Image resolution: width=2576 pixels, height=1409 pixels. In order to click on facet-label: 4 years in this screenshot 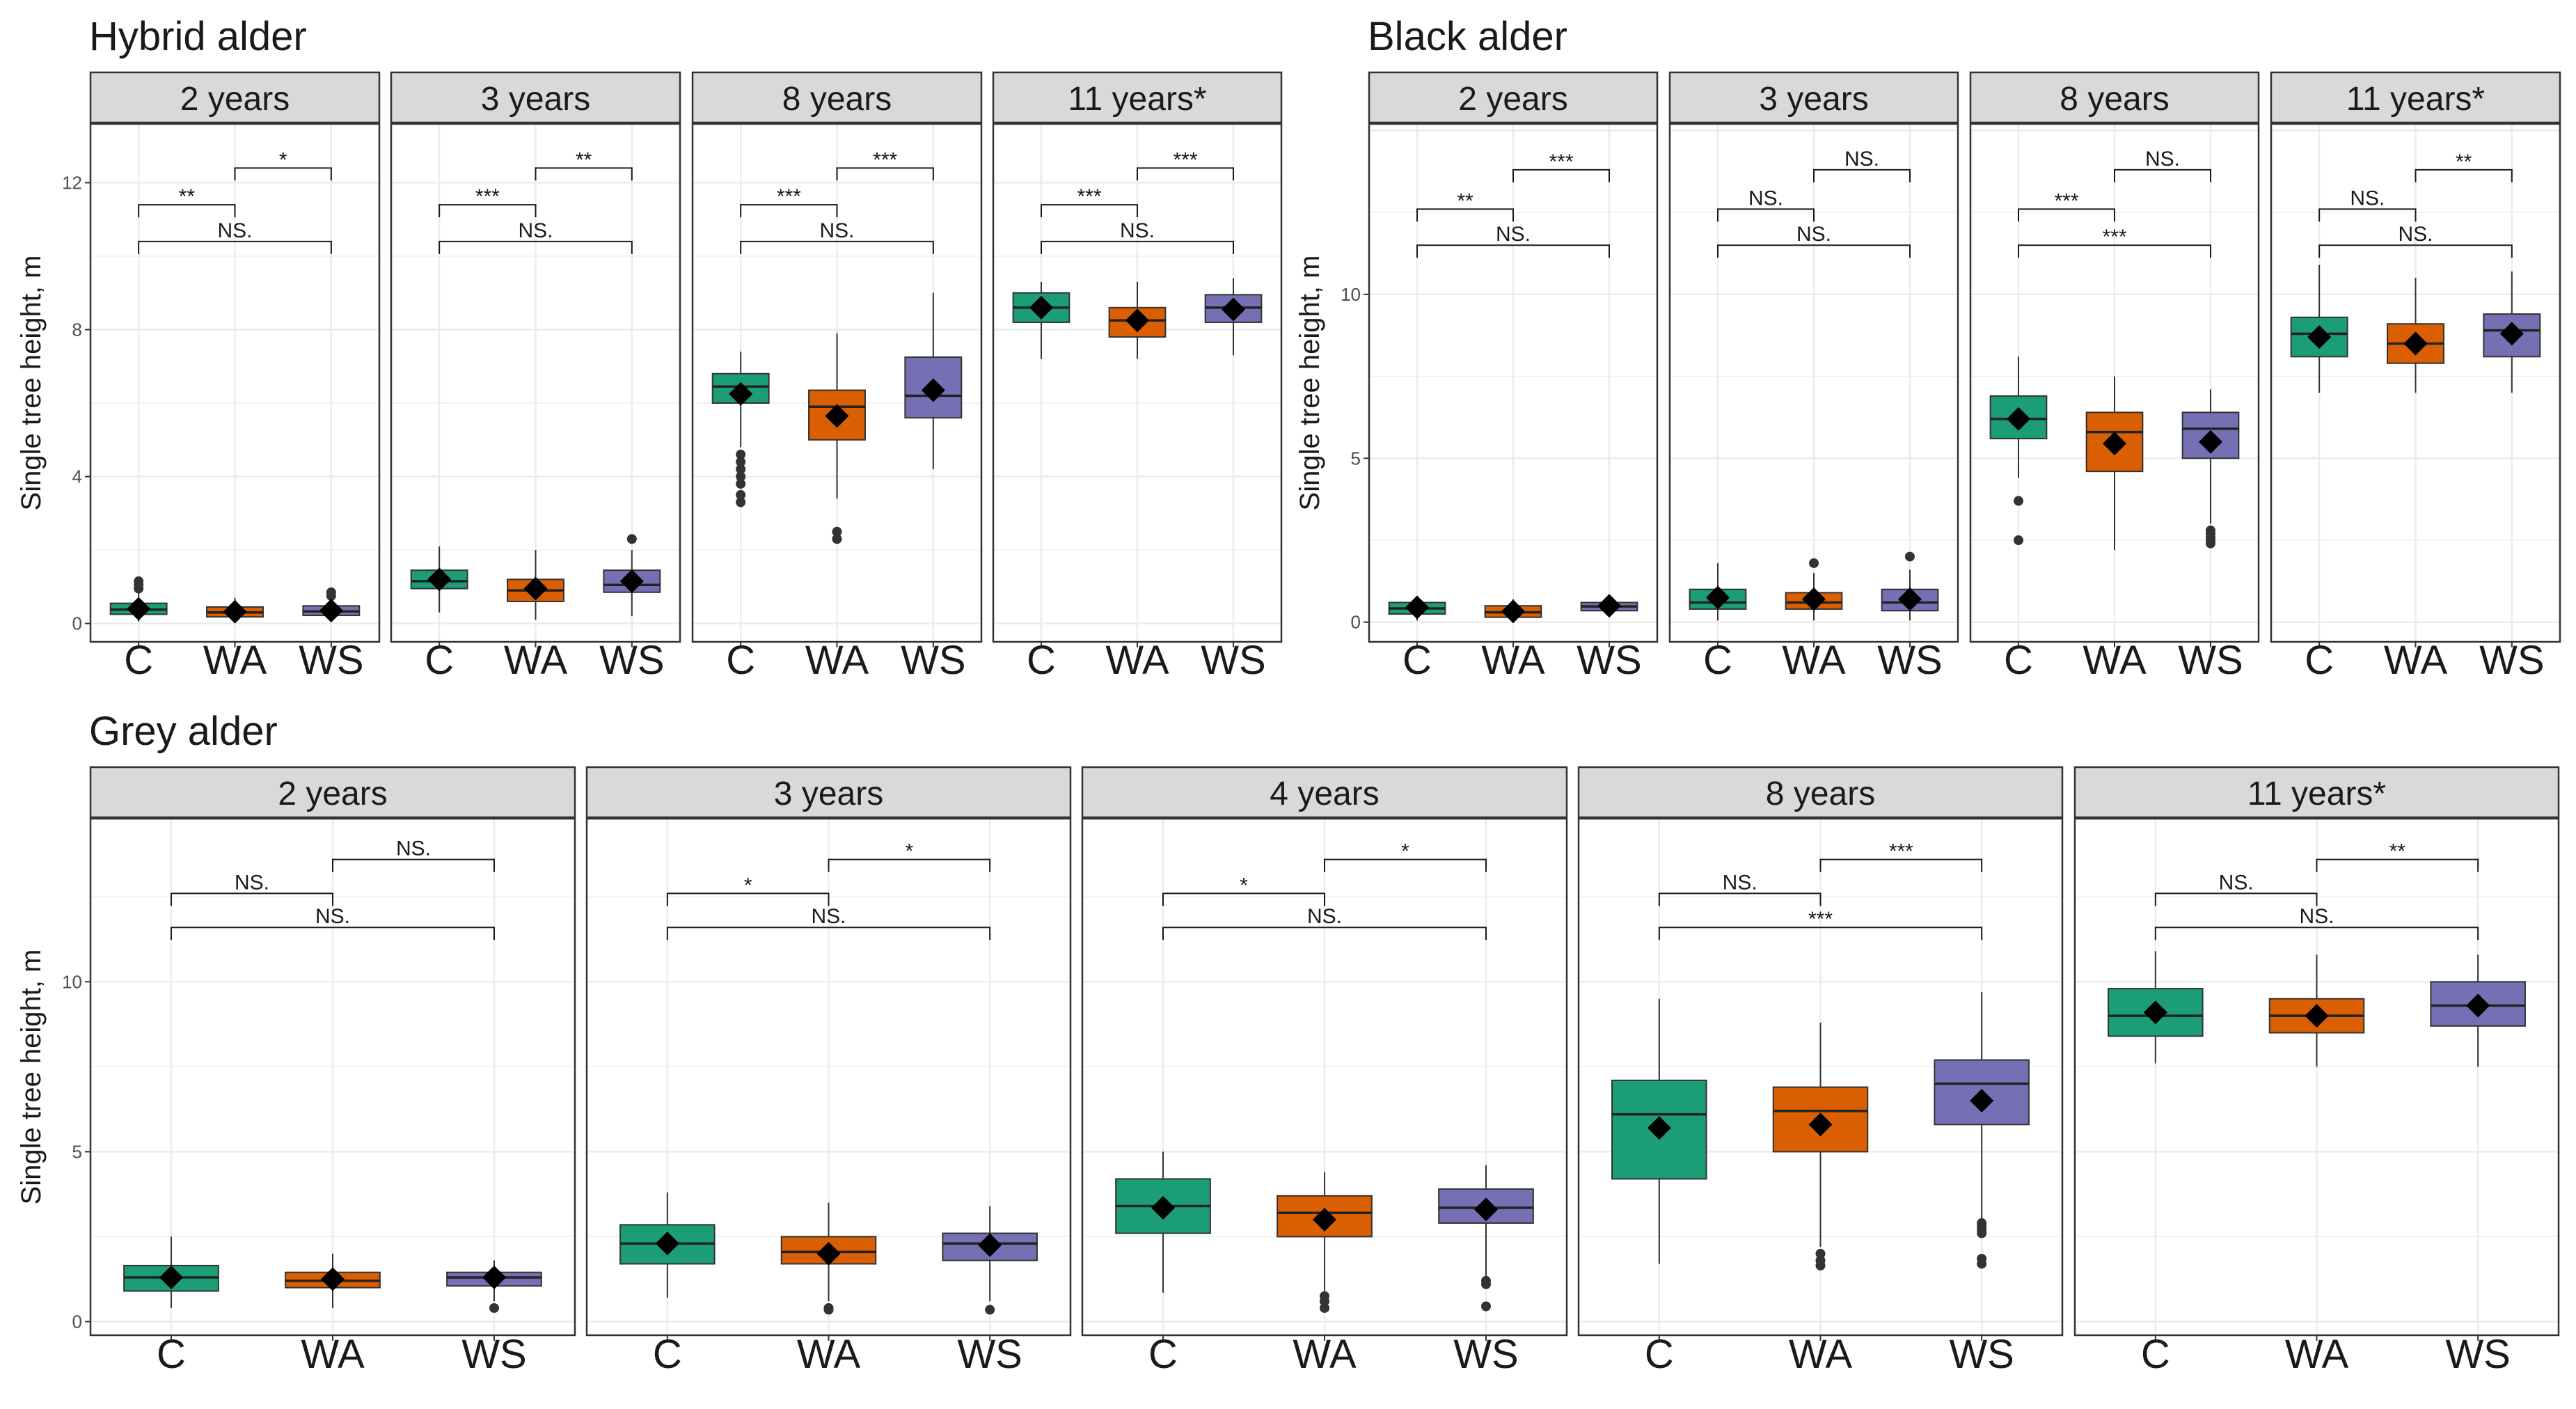, I will do `click(1324, 794)`.